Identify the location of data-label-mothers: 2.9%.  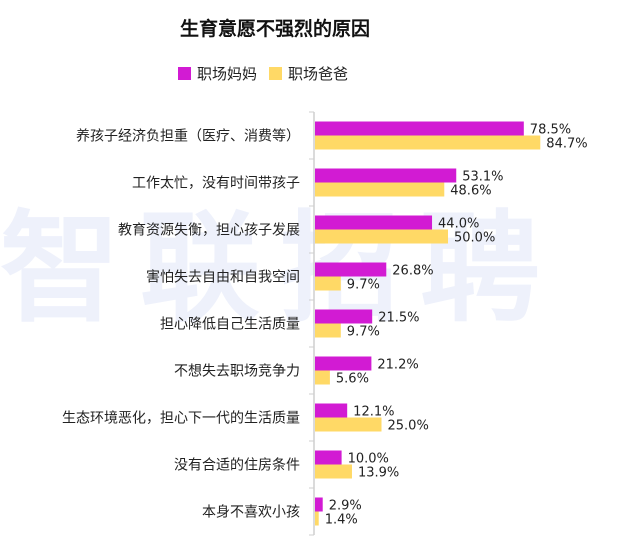
(345, 506).